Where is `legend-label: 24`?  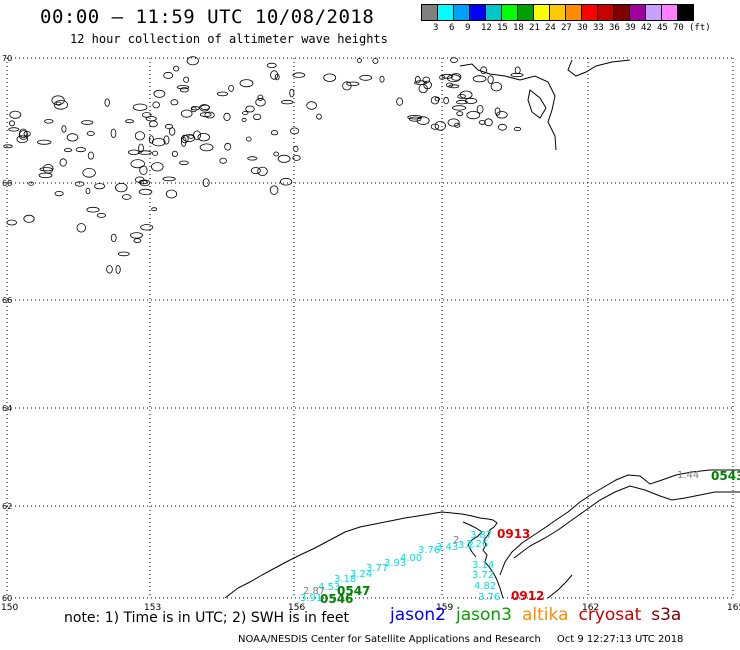 legend-label: 24 is located at coordinates (550, 28).